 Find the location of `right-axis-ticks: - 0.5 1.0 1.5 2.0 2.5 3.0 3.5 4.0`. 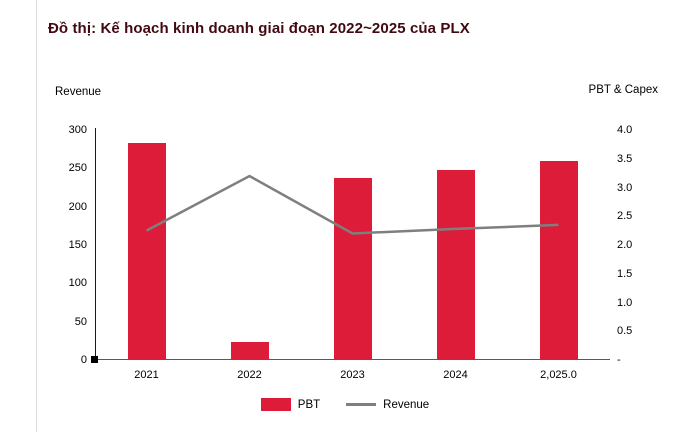

right-axis-ticks: - 0.5 1.0 1.5 2.0 2.5 3.0 3.5 4.0 is located at coordinates (637, 245).